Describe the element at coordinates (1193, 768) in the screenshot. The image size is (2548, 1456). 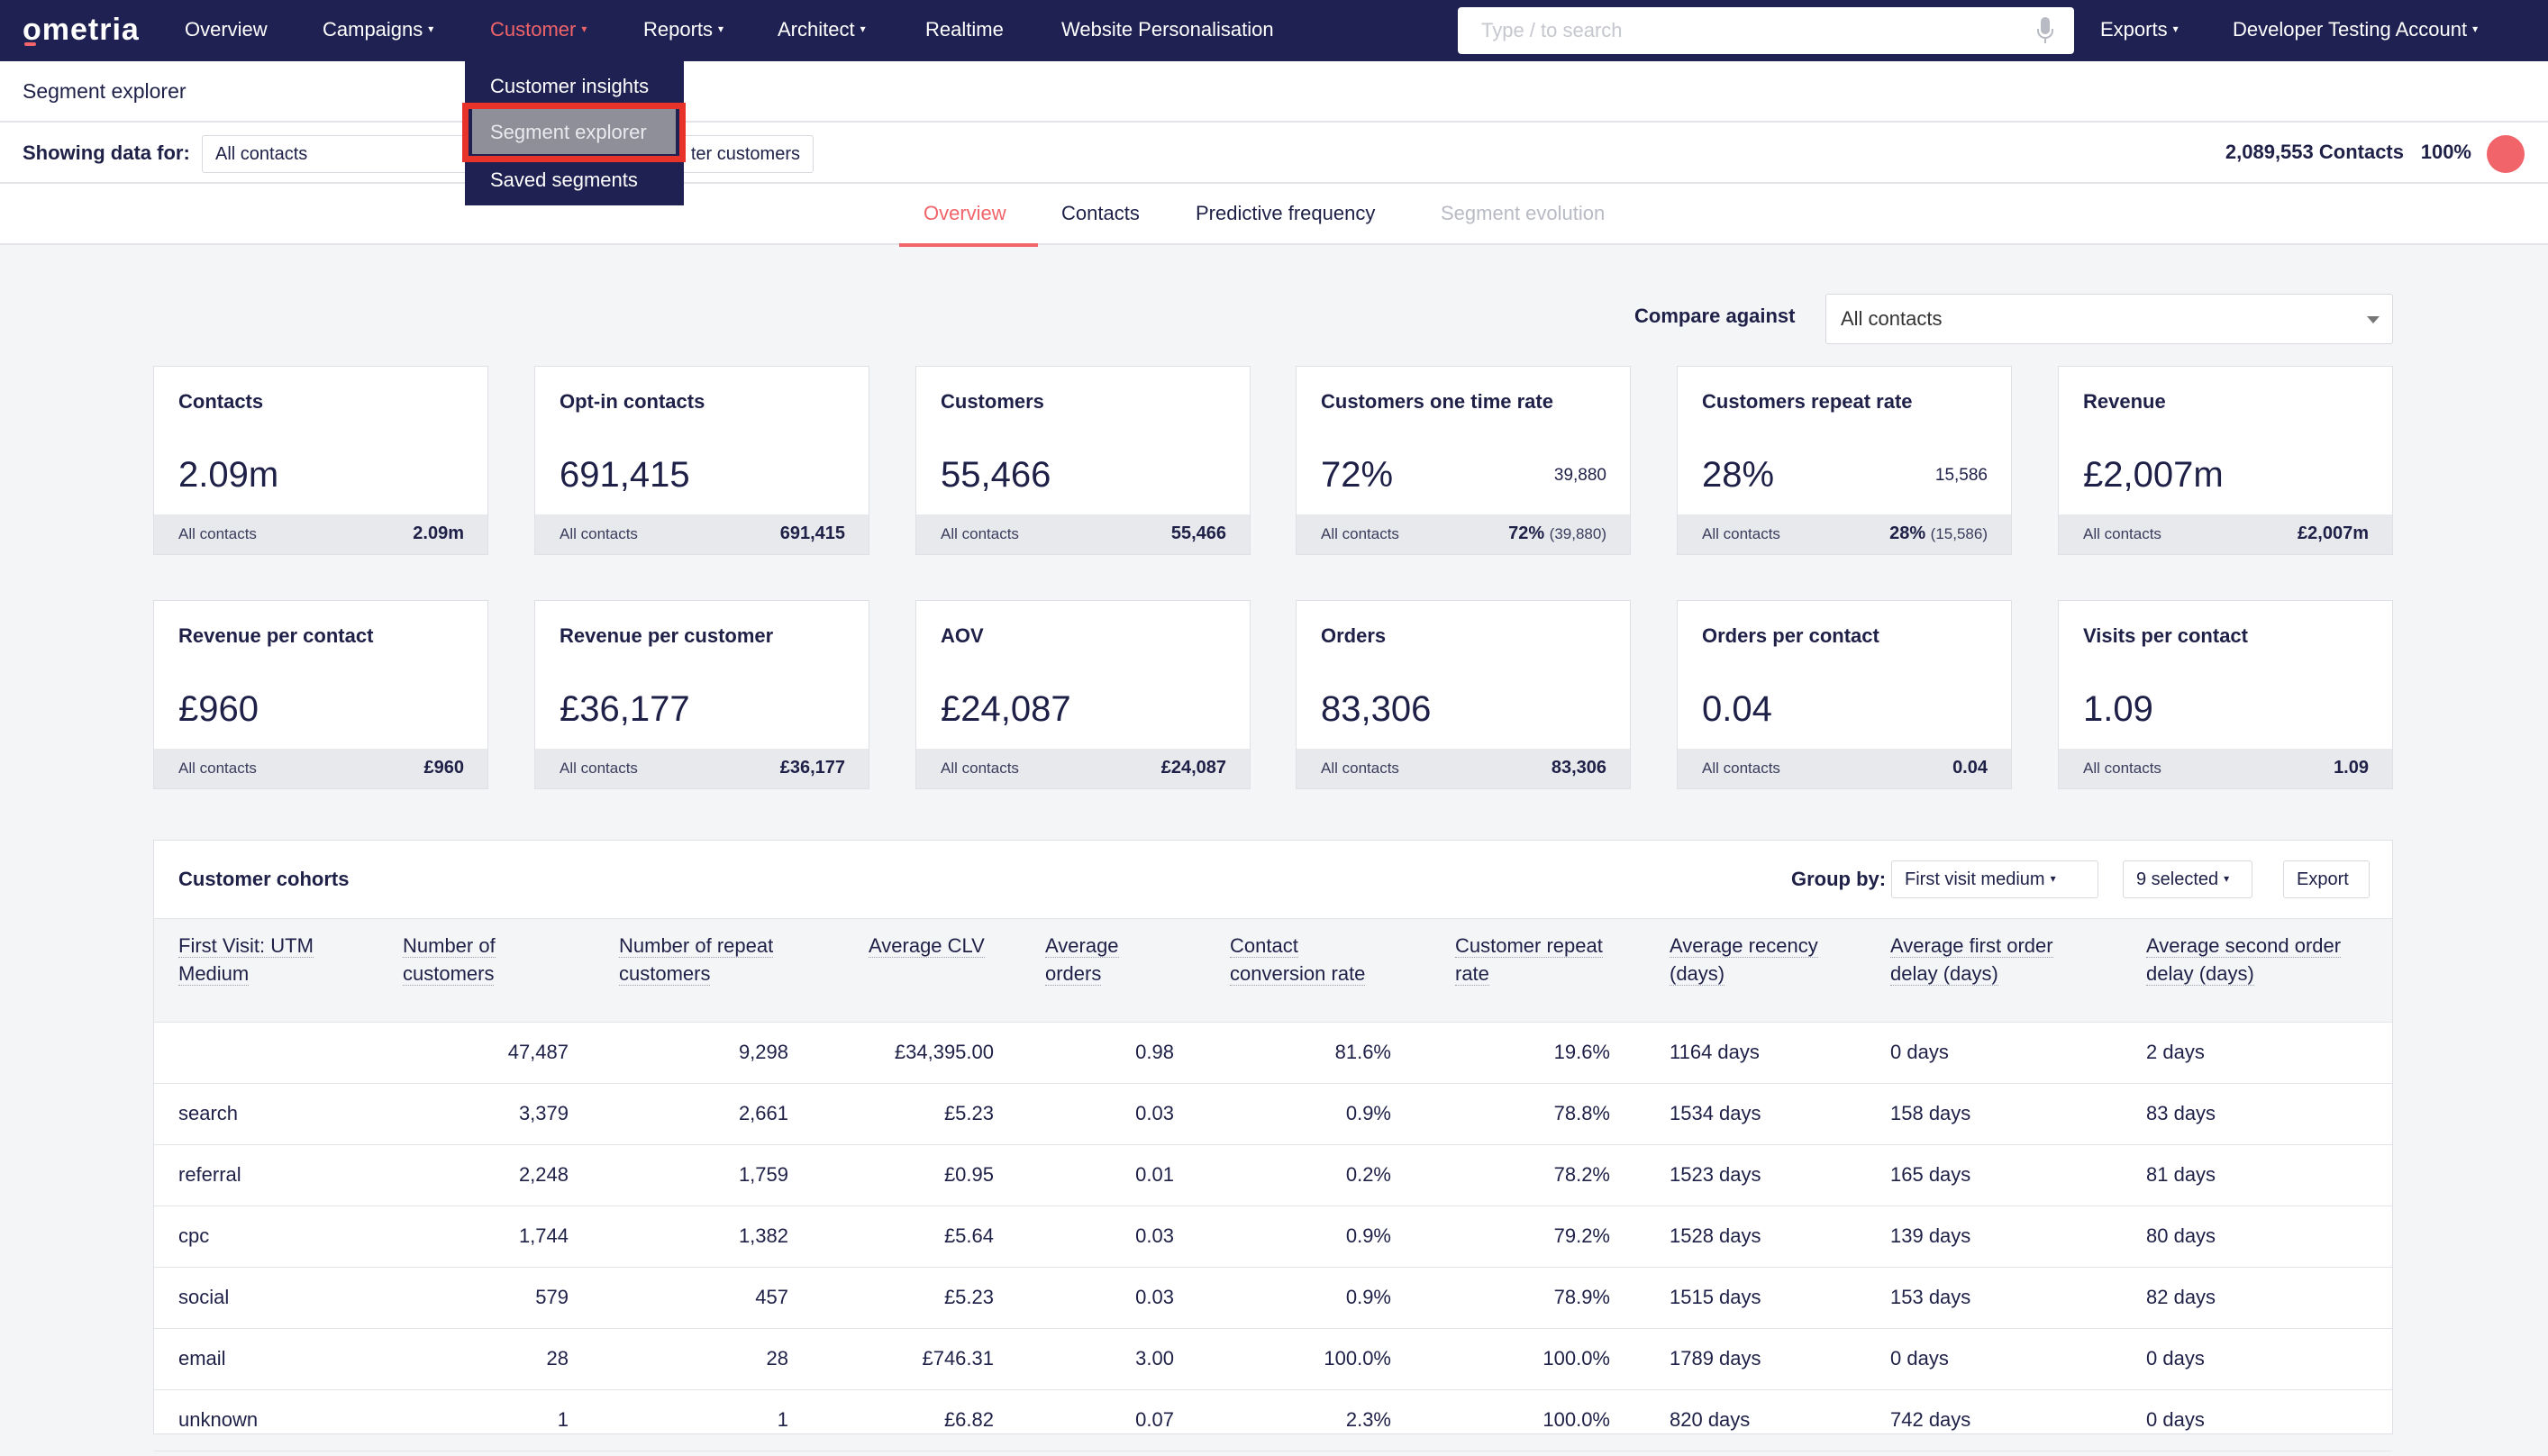
I see `card-footer-value: £24,087` at that location.